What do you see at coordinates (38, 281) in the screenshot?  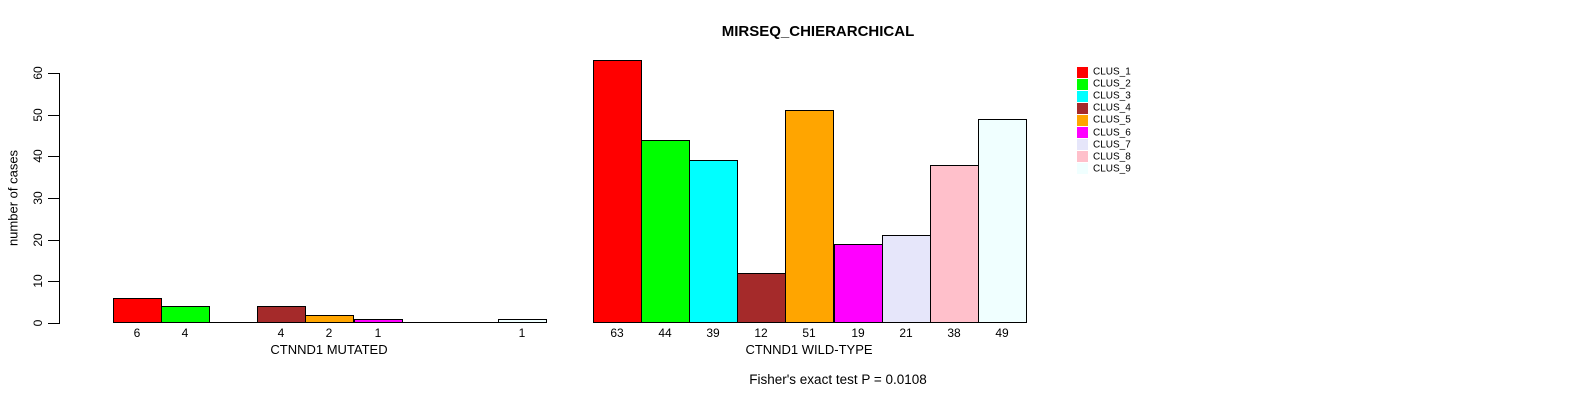 I see `y-tick-label: 10` at bounding box center [38, 281].